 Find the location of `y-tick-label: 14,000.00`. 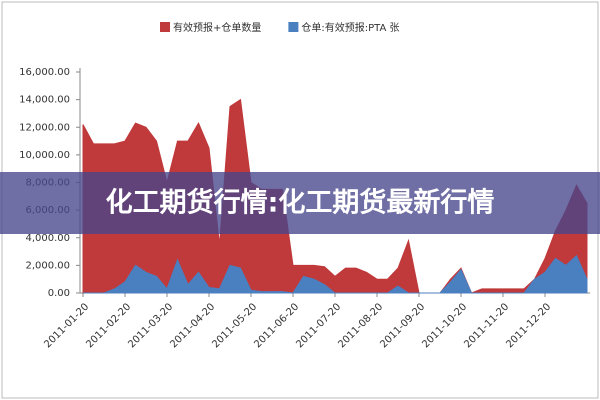

y-tick-label: 14,000.00 is located at coordinates (44, 100).